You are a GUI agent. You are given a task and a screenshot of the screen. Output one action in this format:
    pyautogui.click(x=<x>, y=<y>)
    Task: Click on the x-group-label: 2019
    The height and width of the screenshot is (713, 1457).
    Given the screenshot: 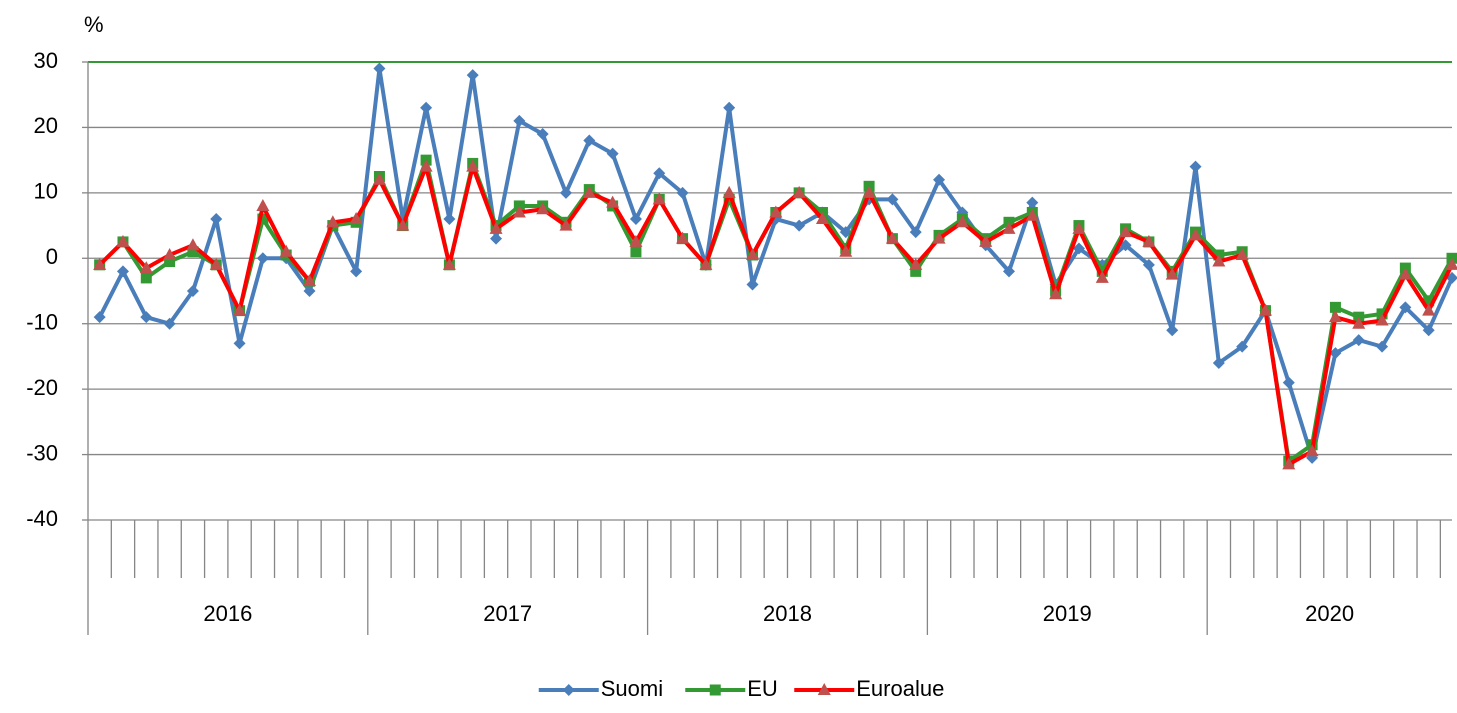 What is the action you would take?
    pyautogui.click(x=1067, y=613)
    